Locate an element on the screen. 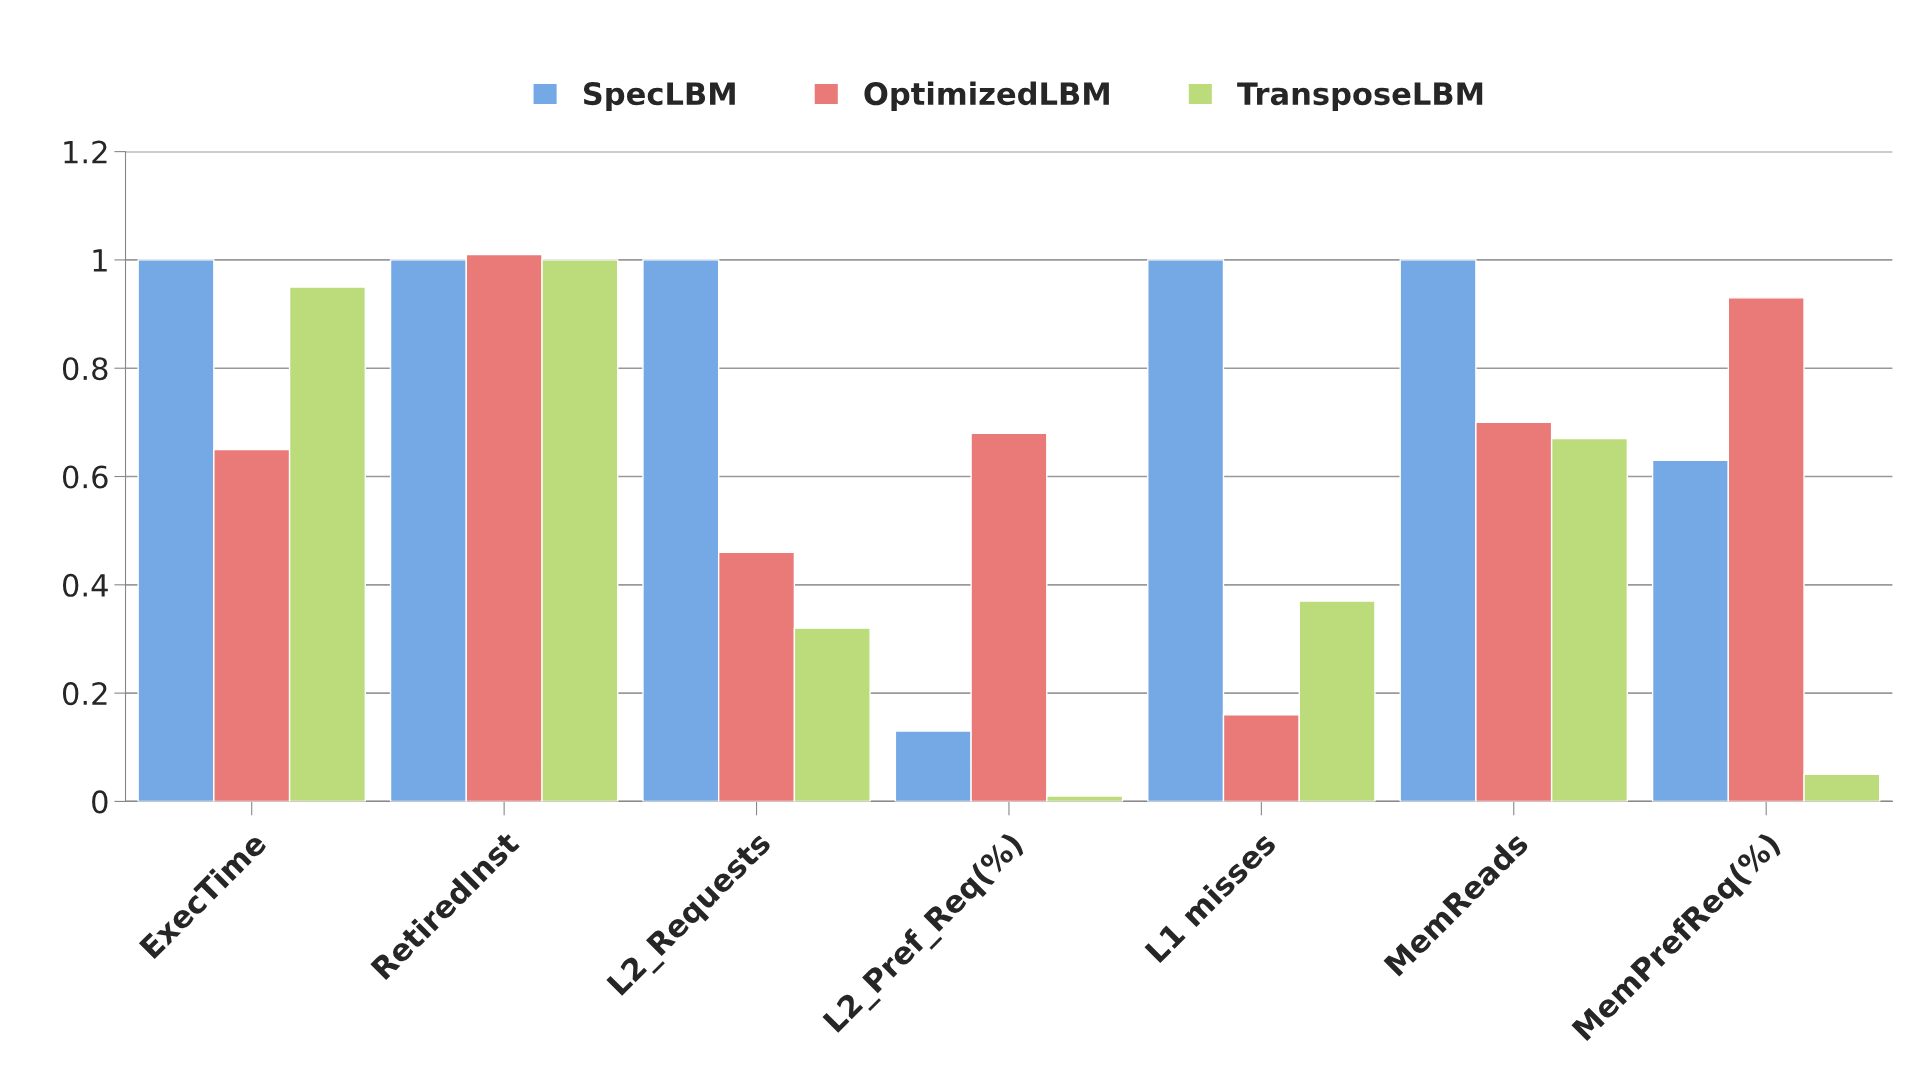 The width and height of the screenshot is (1931, 1083). y-tick-label: 0.6 is located at coordinates (85, 477).